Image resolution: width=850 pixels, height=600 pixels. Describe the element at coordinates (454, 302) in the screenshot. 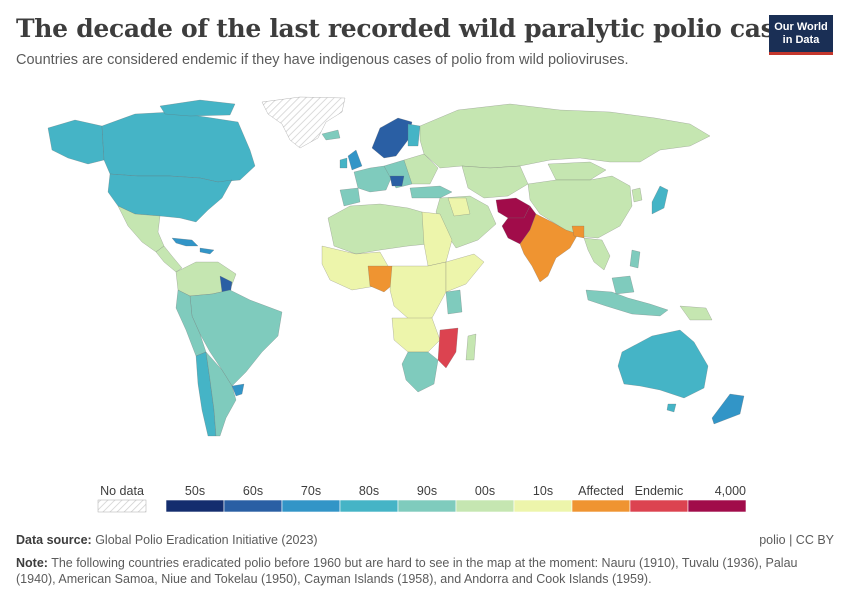

I see `region-kenya` at that location.